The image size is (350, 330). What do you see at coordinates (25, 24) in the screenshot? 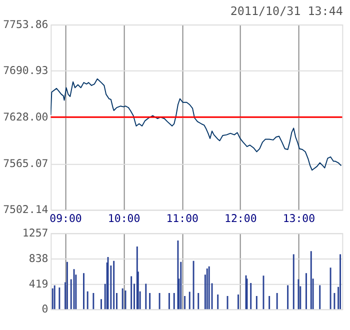
I see `y-tick-label: 7753.86` at bounding box center [25, 24].